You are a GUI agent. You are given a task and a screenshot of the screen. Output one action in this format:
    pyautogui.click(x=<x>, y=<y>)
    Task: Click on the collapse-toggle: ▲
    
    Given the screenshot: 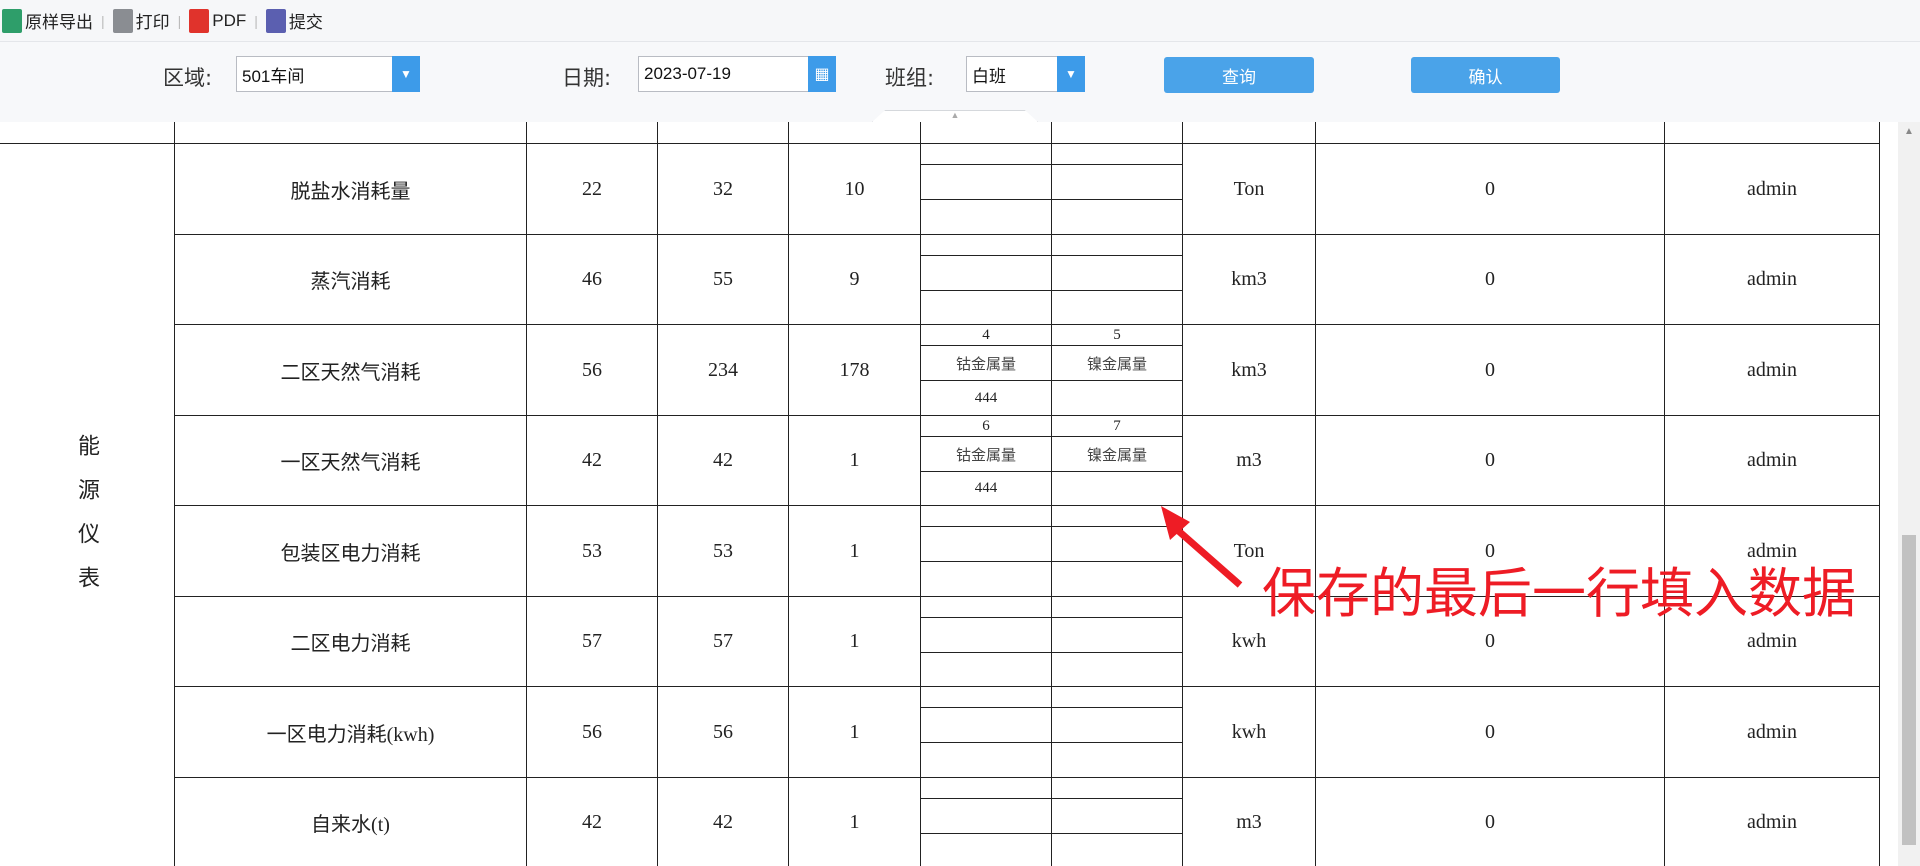 What is the action you would take?
    pyautogui.click(x=955, y=116)
    